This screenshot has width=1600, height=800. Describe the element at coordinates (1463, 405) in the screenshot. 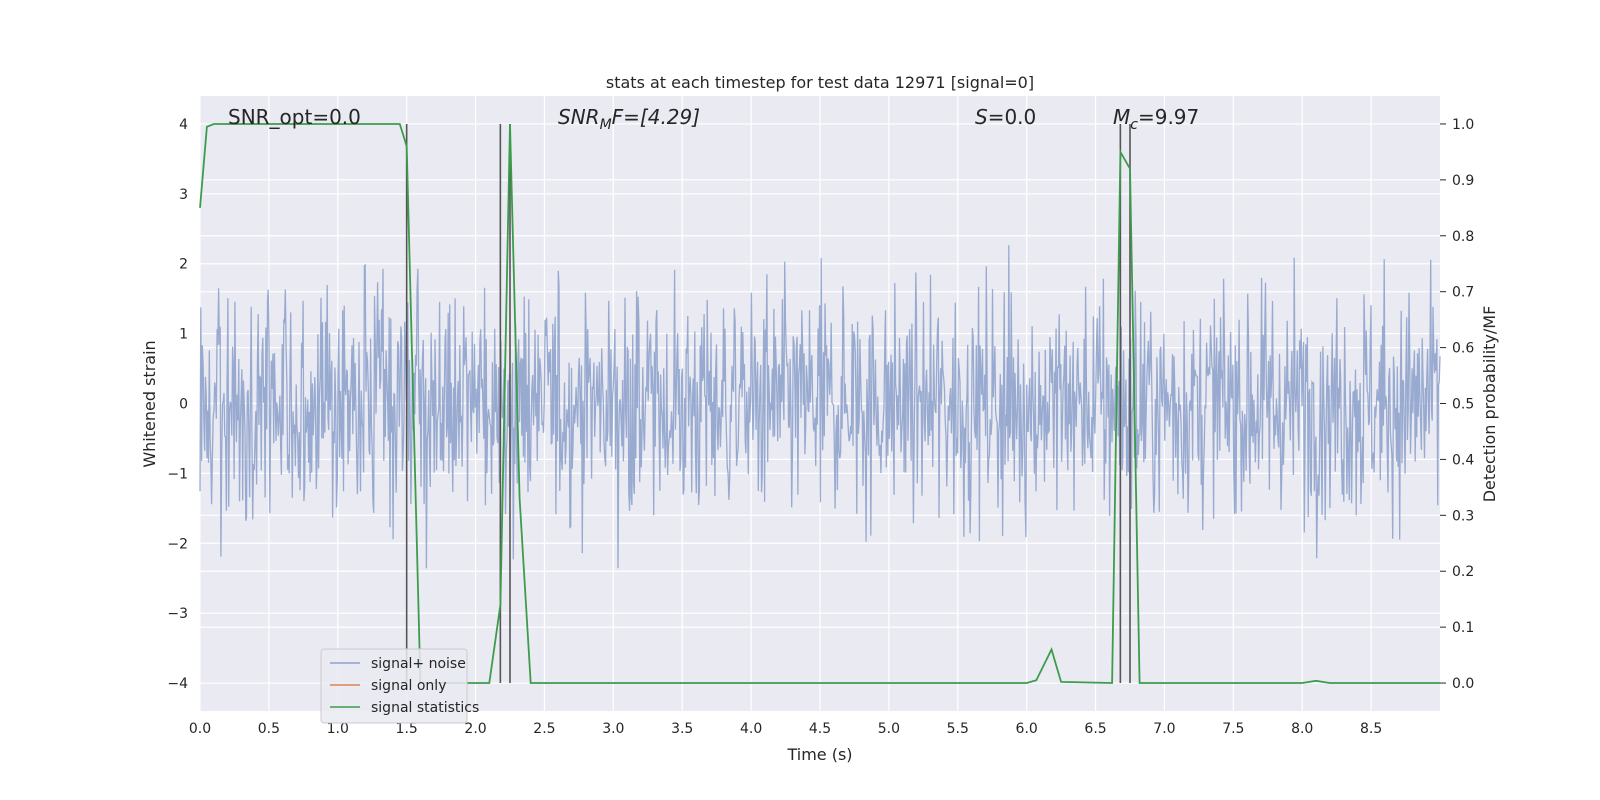

I see `y2-tick-label: 0.5` at that location.